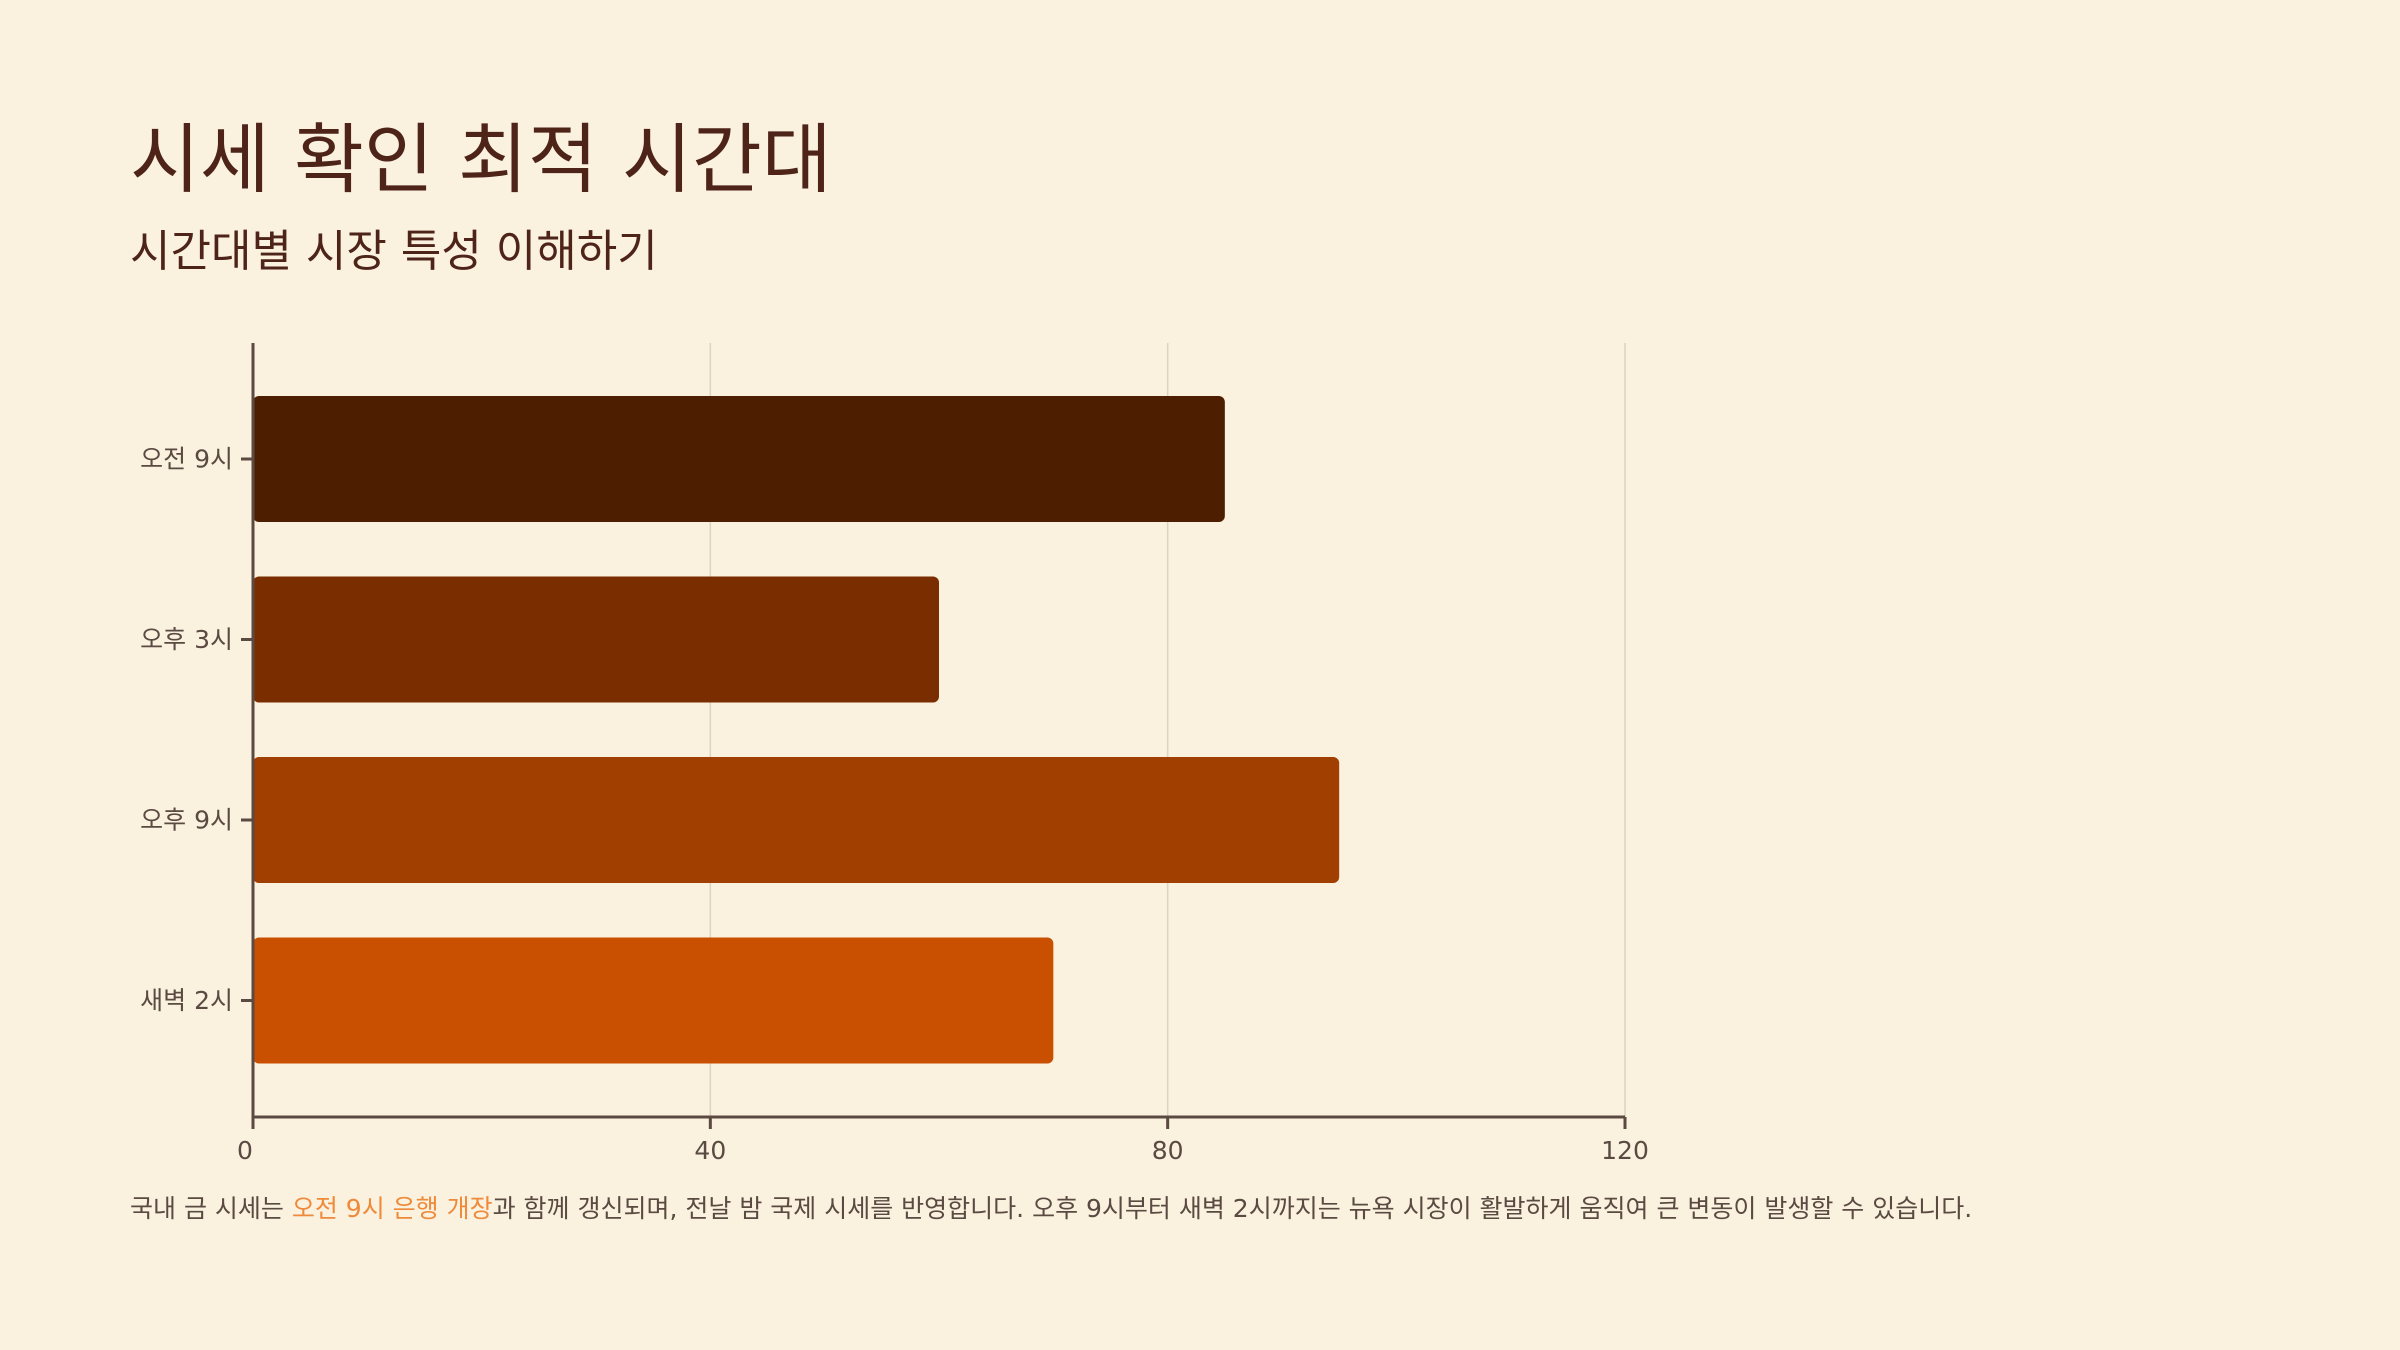 Image resolution: width=2400 pixels, height=1350 pixels. What do you see at coordinates (186, 459) in the screenshot?
I see `y-tick-label-0: 오전 9시` at bounding box center [186, 459].